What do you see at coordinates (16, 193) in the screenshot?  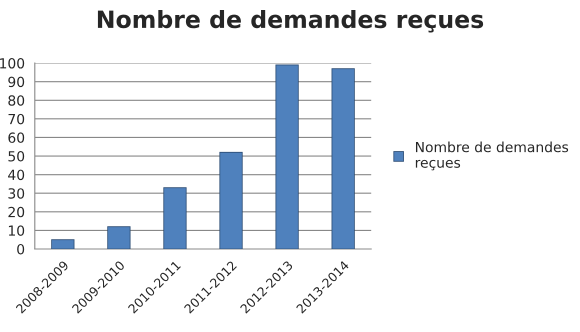 I see `y-tick-label: 30` at bounding box center [16, 193].